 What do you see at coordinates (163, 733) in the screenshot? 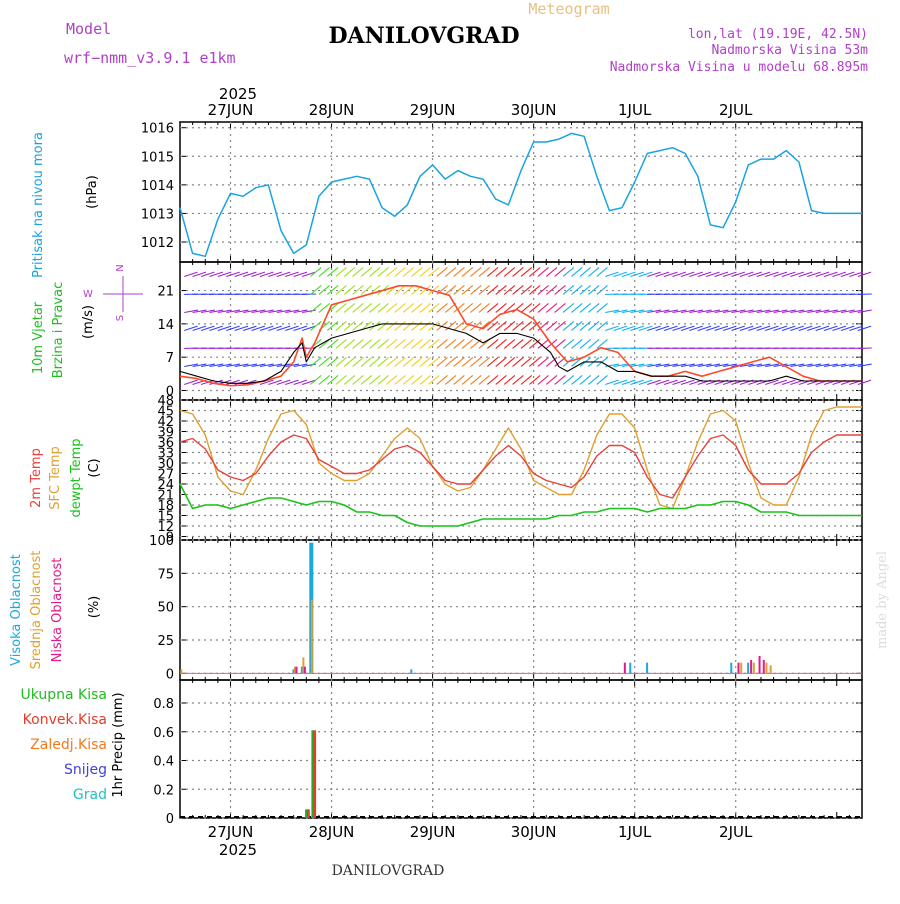
I see `y-tick-label: 0.6` at bounding box center [163, 733].